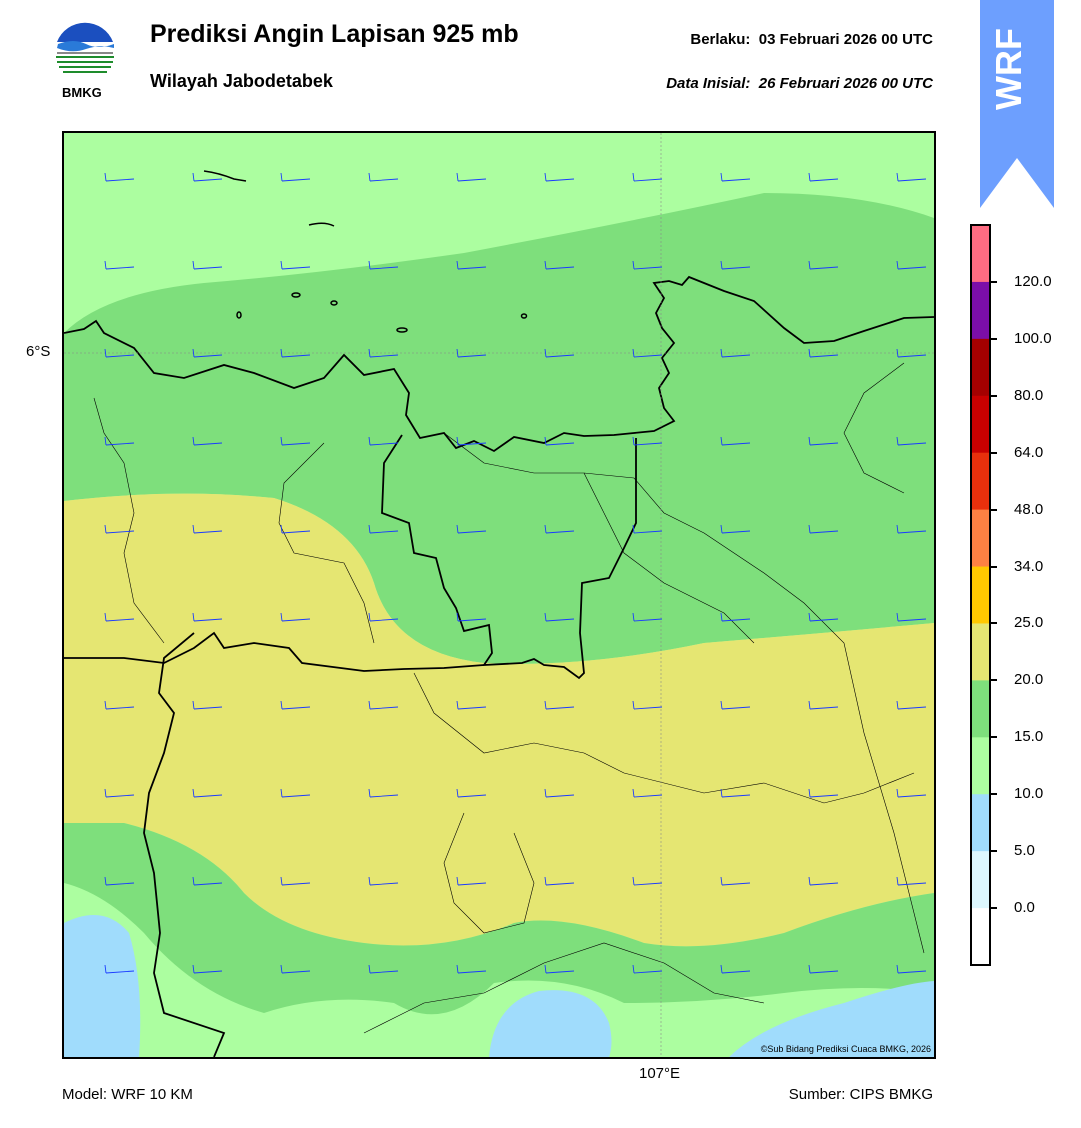  I want to click on page-title: Prediksi Angin Lapisan 925 mb, so click(334, 34).